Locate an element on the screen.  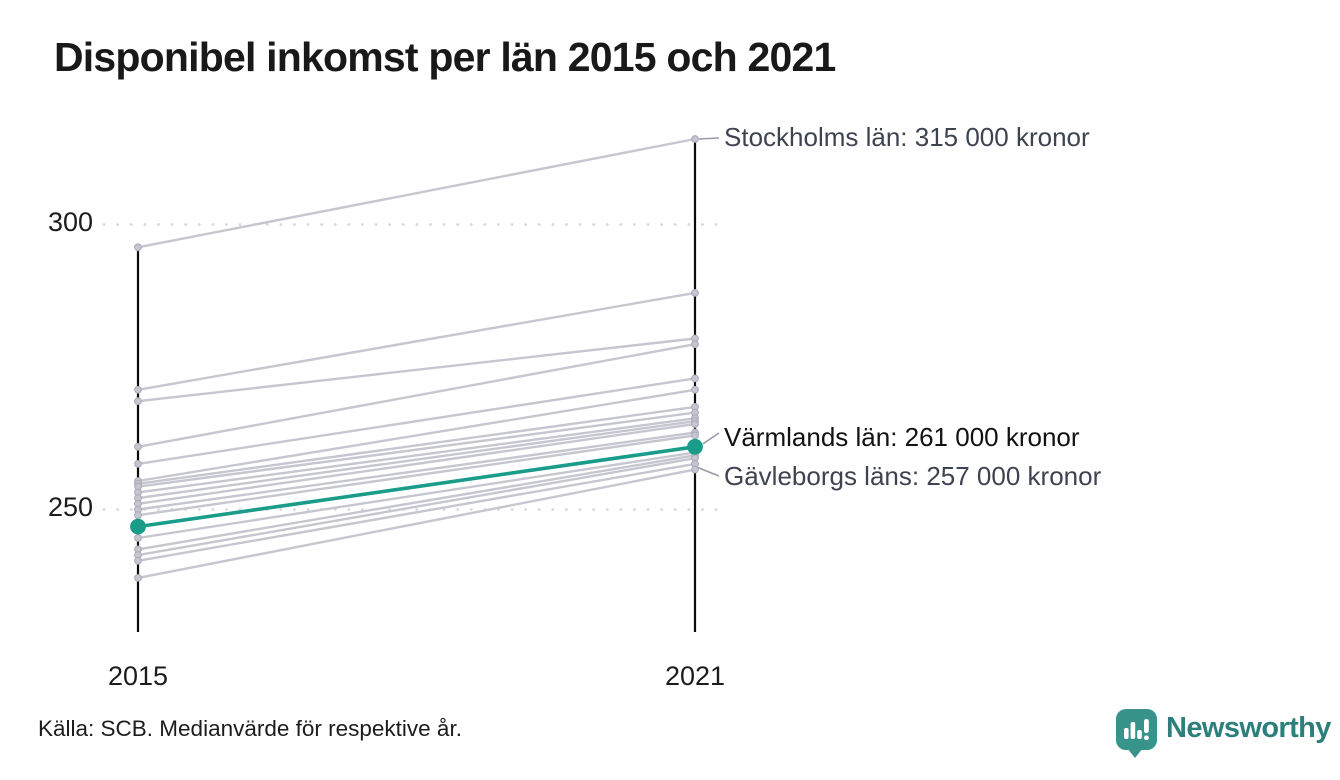
y-axis-tick-300: 300 is located at coordinates (71, 222).